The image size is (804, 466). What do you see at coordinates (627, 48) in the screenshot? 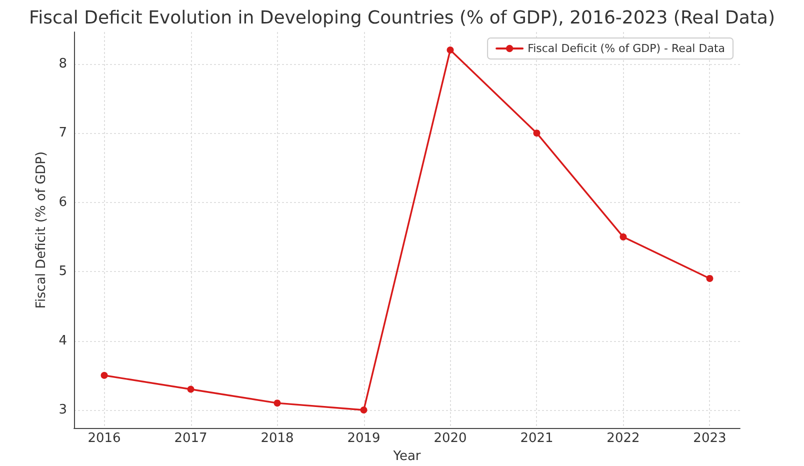
I see `legend-label: Fiscal Deficit (% of GDP) - Real Data` at bounding box center [627, 48].